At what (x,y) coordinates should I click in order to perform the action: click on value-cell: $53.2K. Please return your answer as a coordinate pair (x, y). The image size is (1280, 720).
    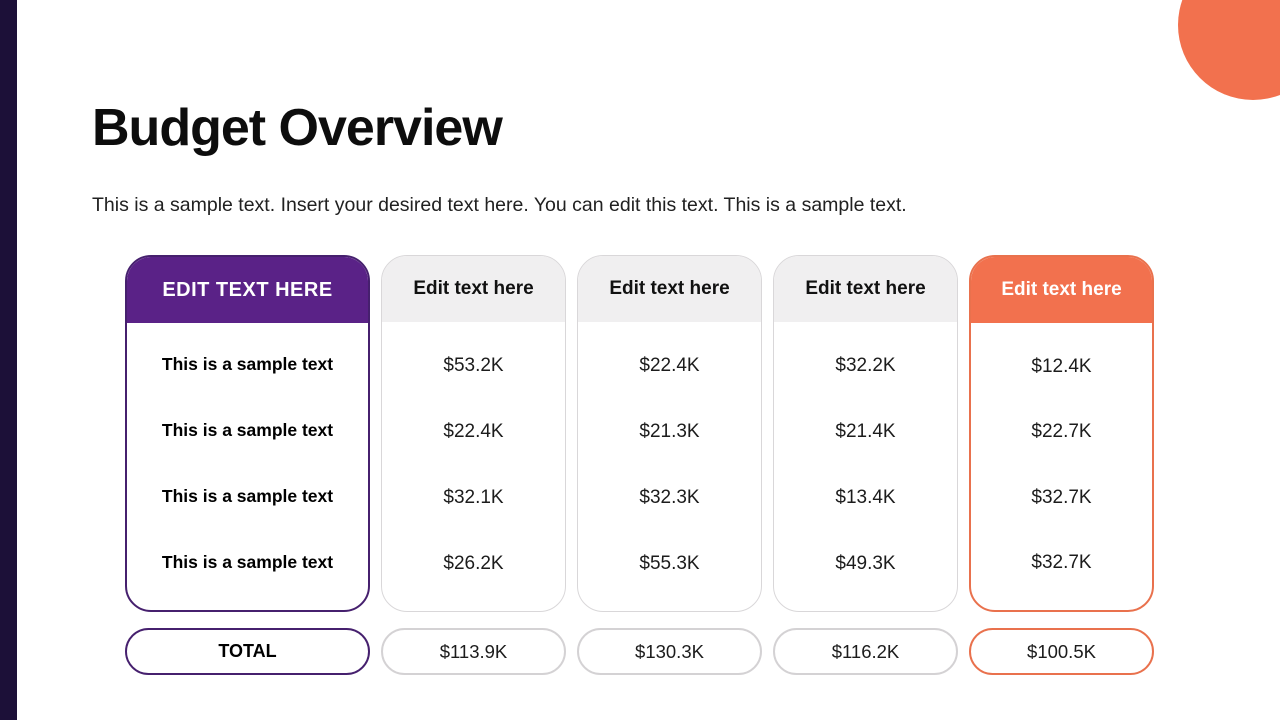
    Looking at the image, I should click on (473, 365).